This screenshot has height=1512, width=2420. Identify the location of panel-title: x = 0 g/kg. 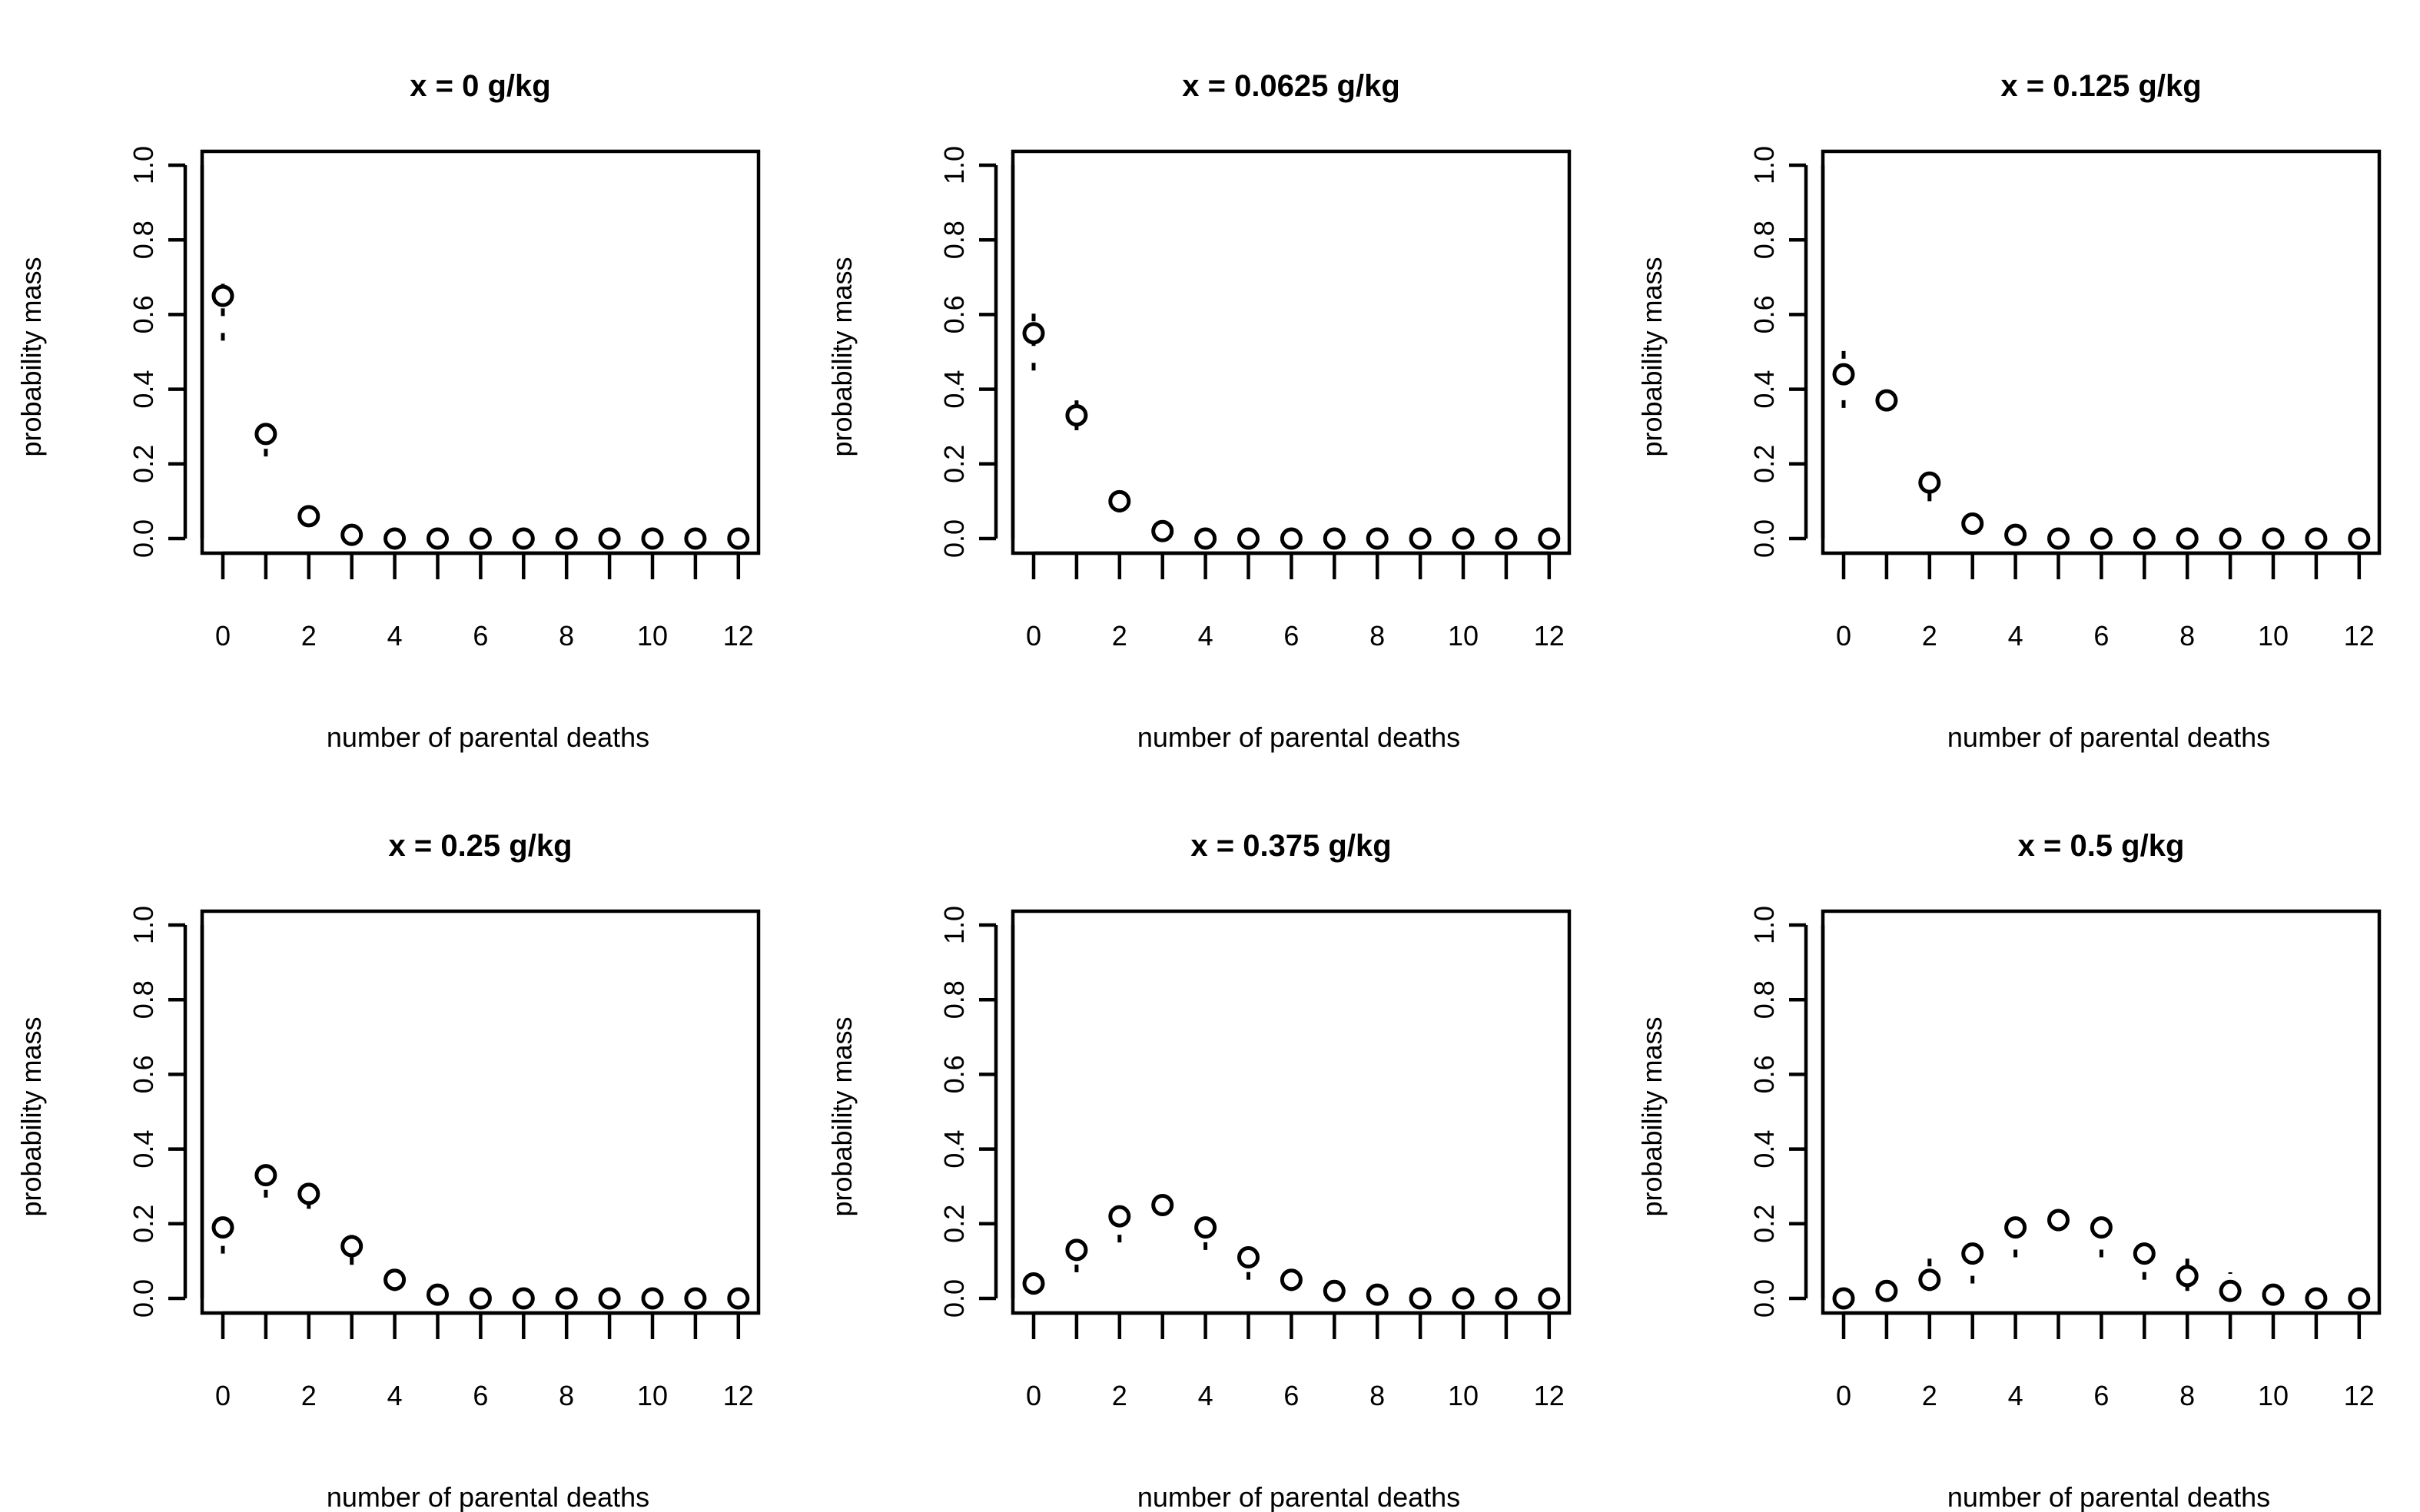
(480, 86).